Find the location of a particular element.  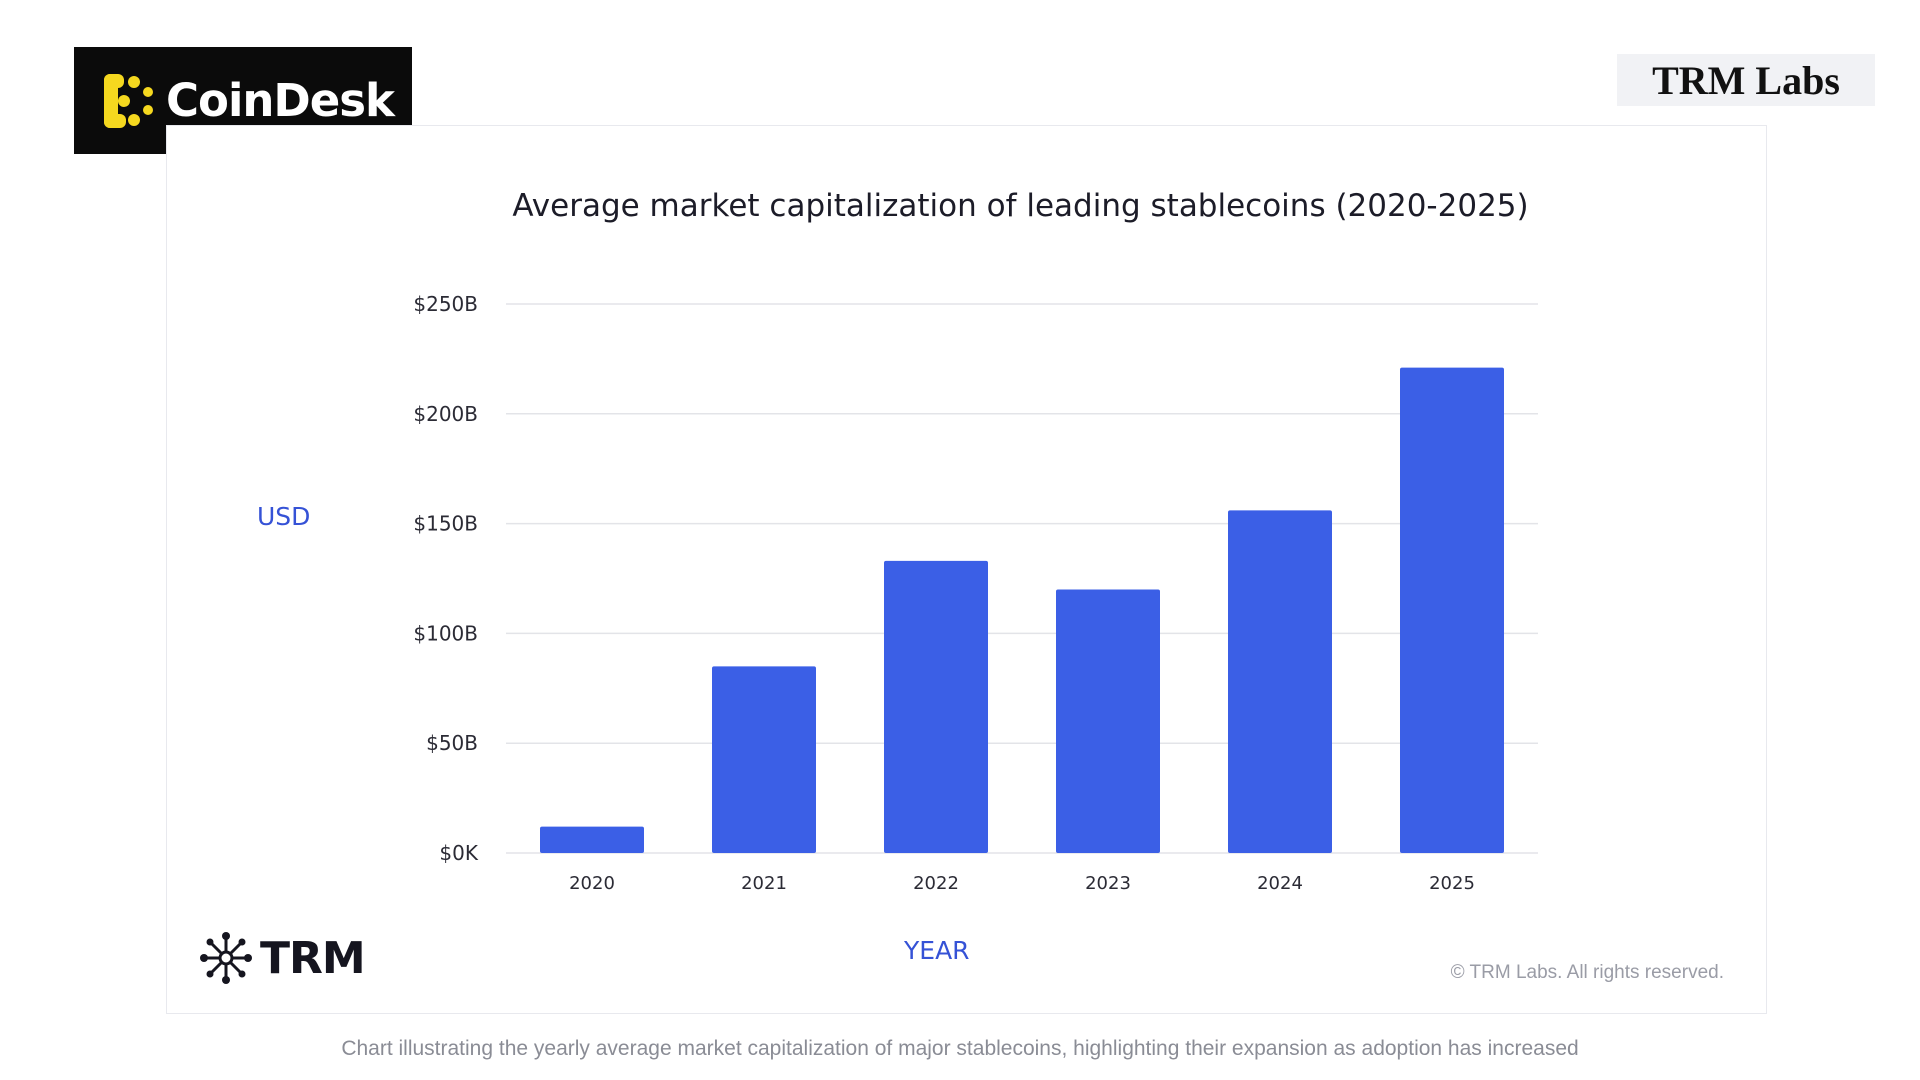

bar-2024 is located at coordinates (1280, 681).